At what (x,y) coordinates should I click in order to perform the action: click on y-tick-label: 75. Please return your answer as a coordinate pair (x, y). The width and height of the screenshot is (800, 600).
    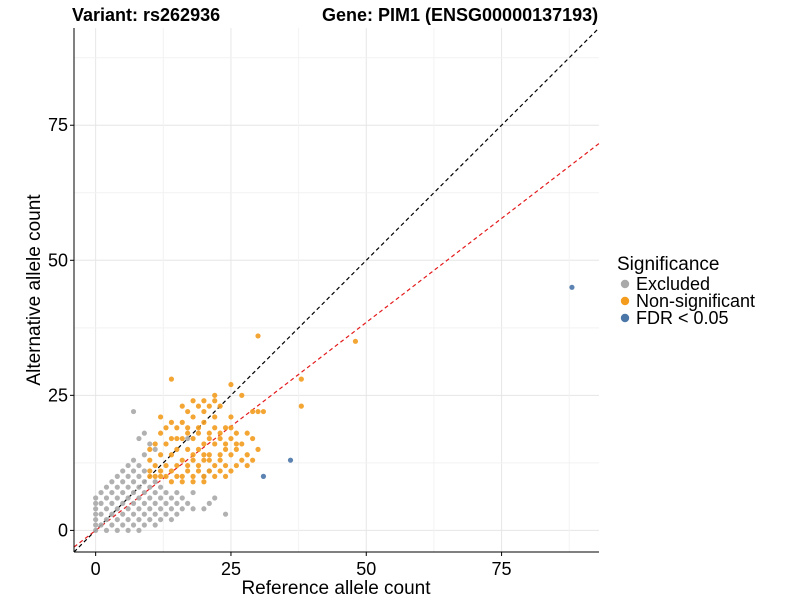
    Looking at the image, I should click on (58, 125).